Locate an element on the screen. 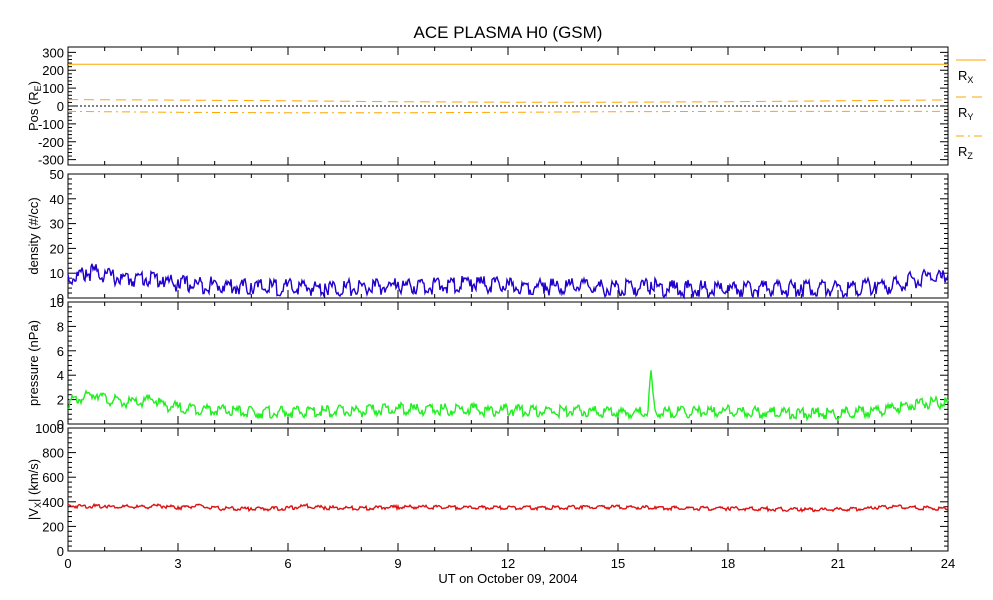 This screenshot has width=993, height=600. x-tick-label: 24 is located at coordinates (948, 563).